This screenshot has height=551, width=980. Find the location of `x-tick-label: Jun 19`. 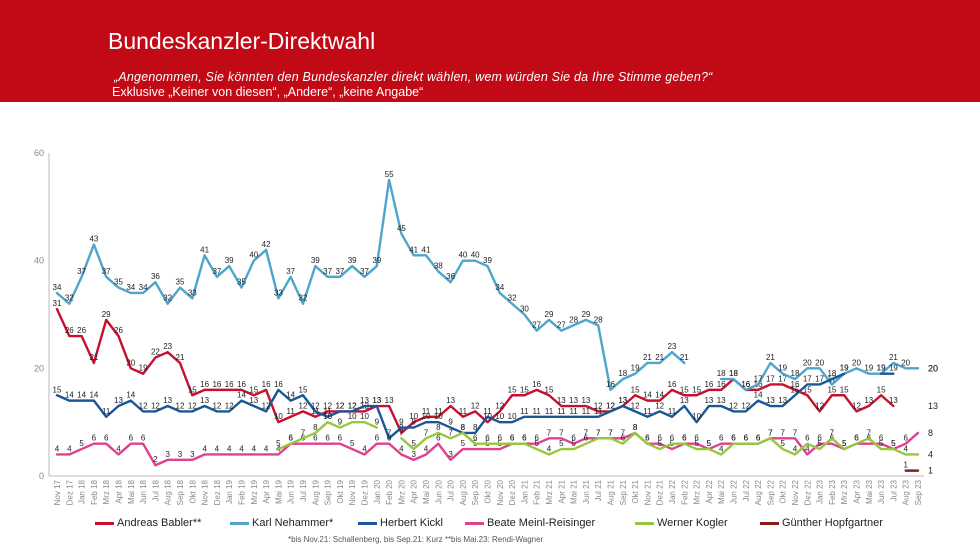

x-tick-label: Jun 19 is located at coordinates (291, 491).